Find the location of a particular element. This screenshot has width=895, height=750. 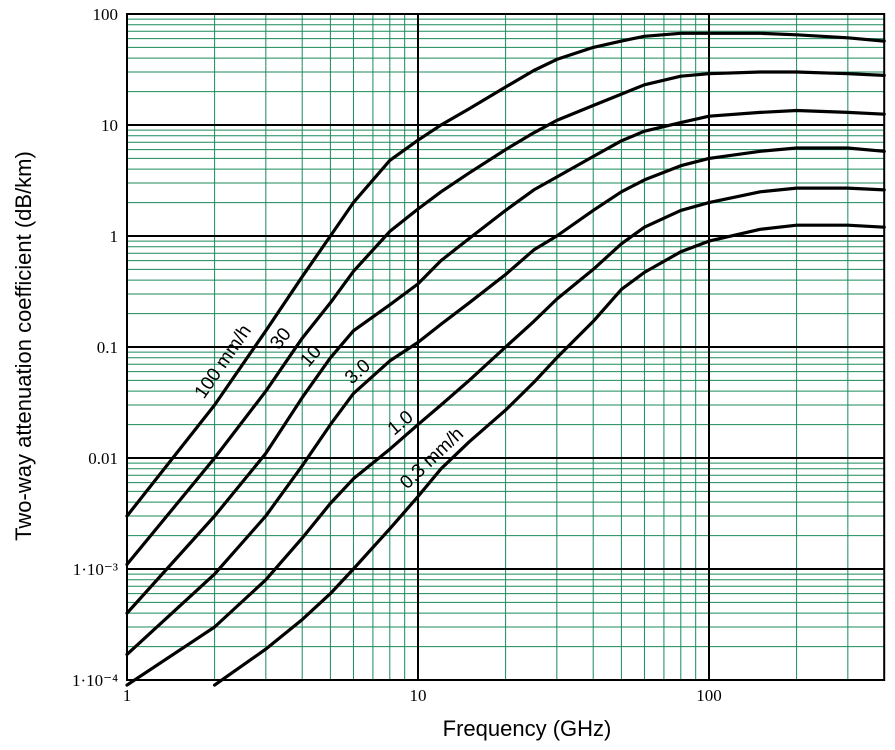

x-tick-label: 10 is located at coordinates (418, 695).